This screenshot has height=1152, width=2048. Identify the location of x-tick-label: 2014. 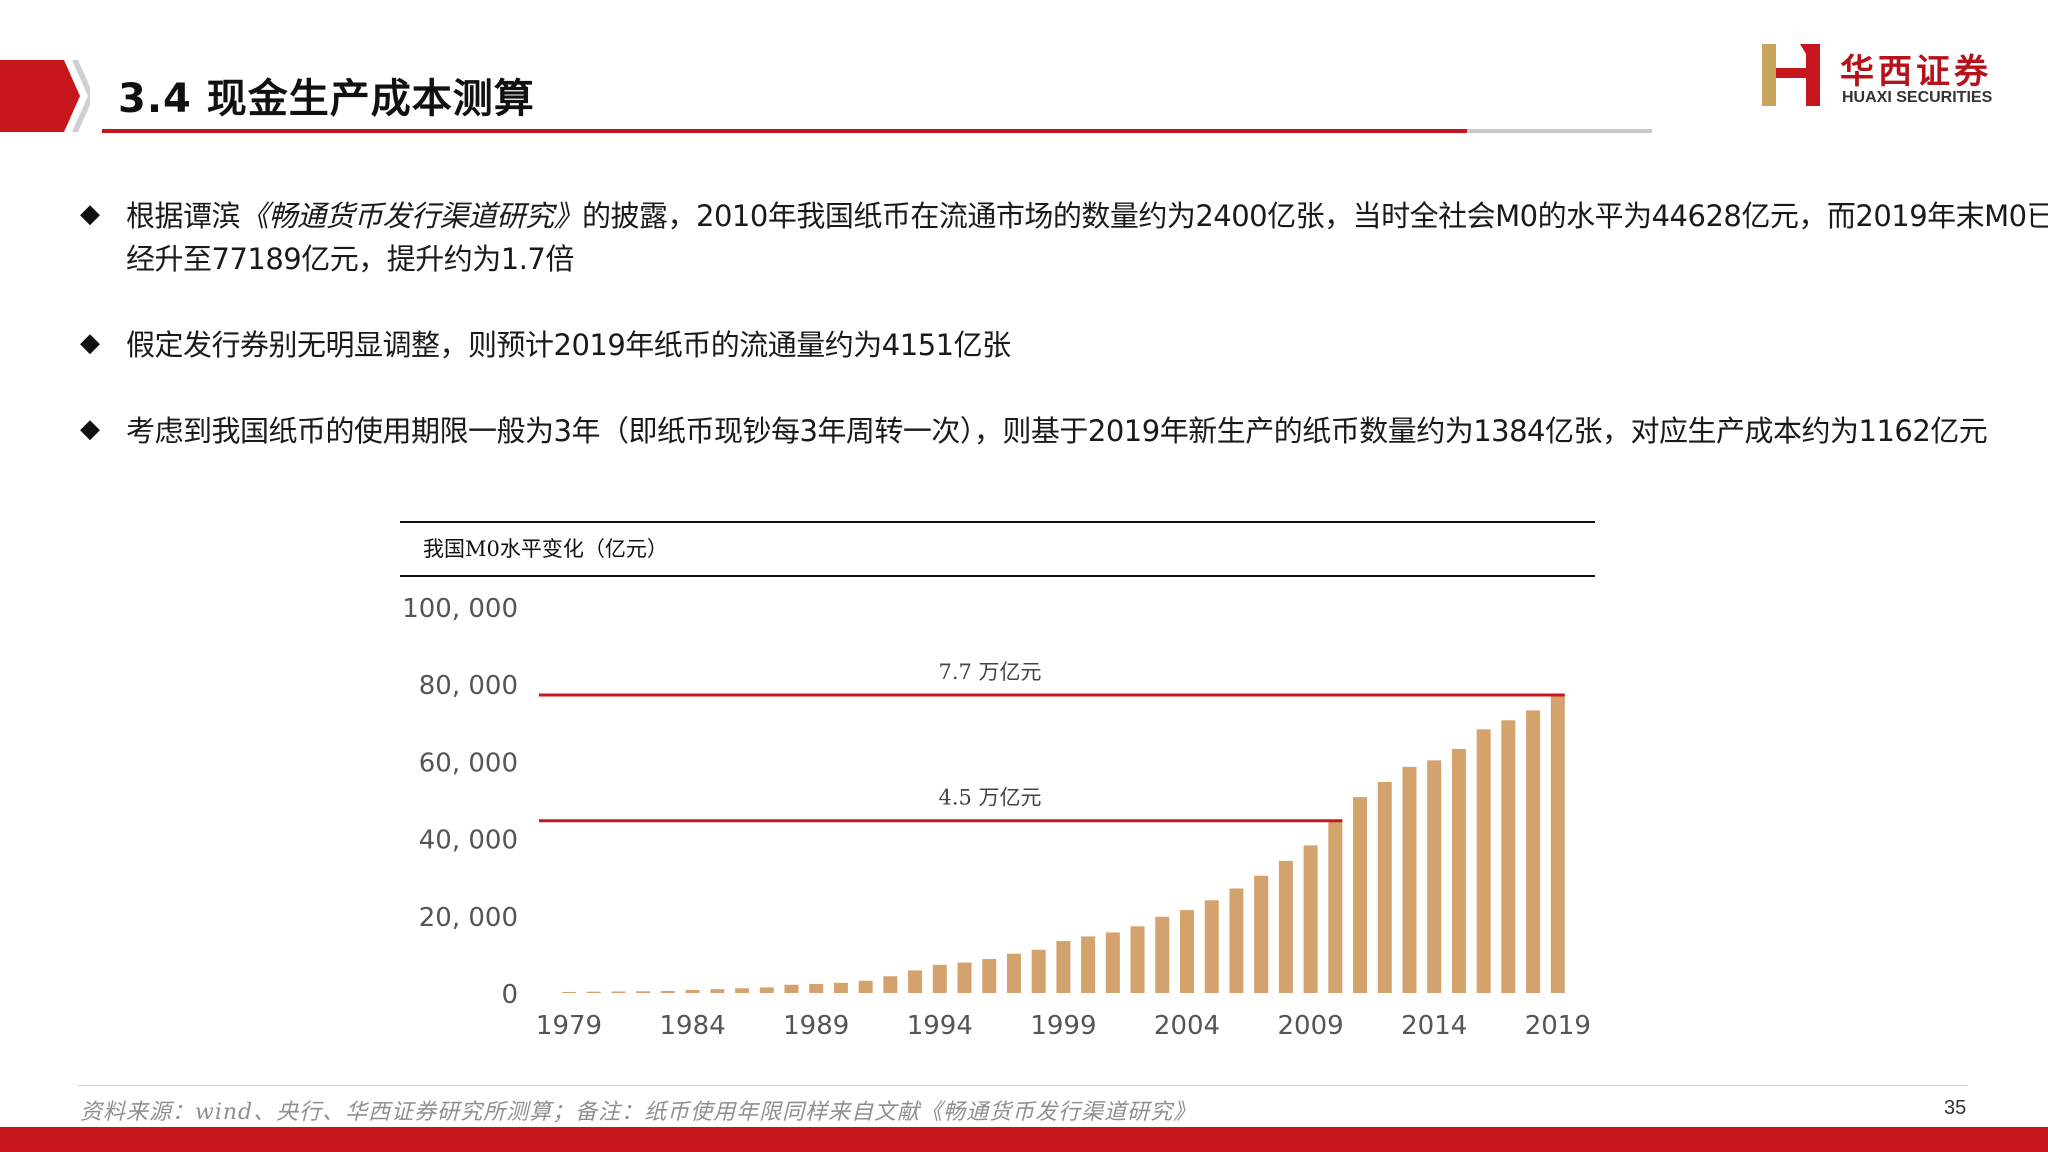
(1434, 1026).